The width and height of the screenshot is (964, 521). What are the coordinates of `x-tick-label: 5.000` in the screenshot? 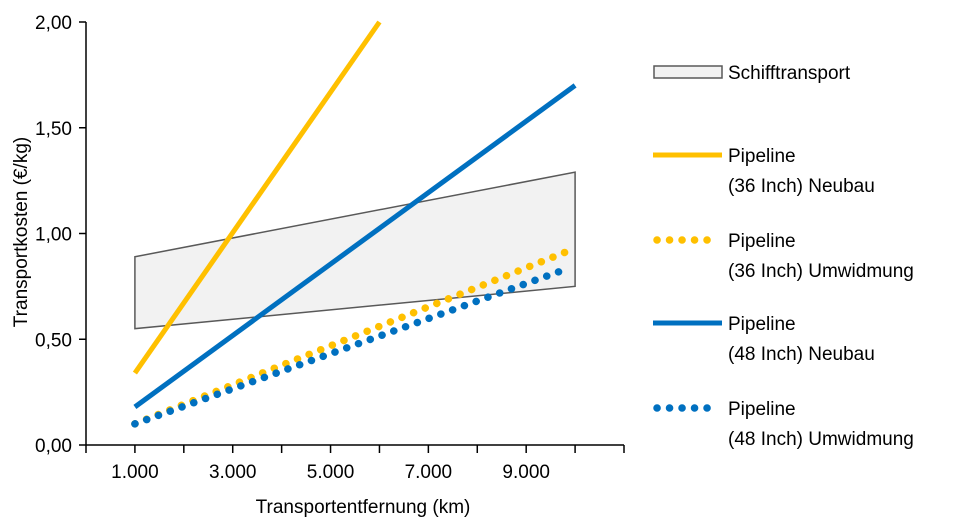 It's located at (331, 472).